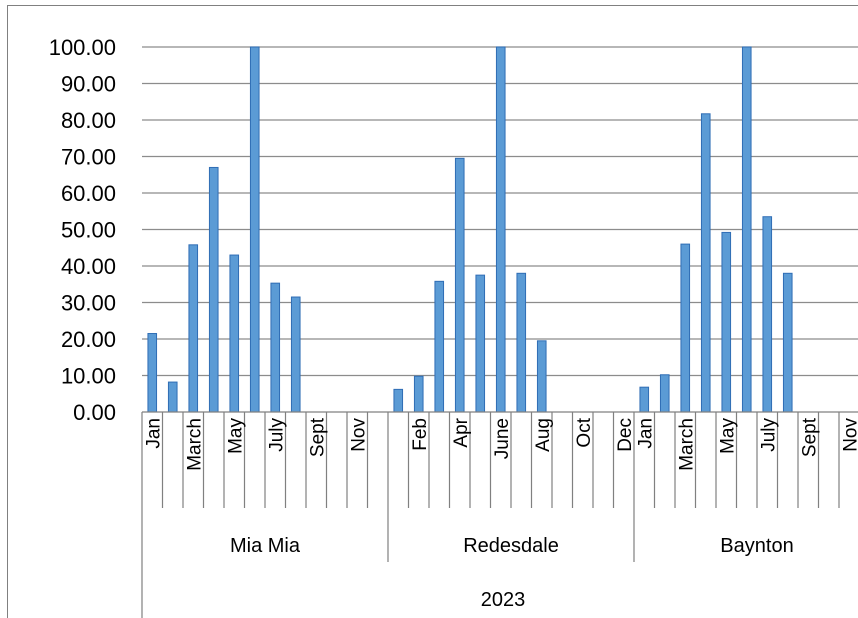  I want to click on group-label: Redesdale, so click(511, 546).